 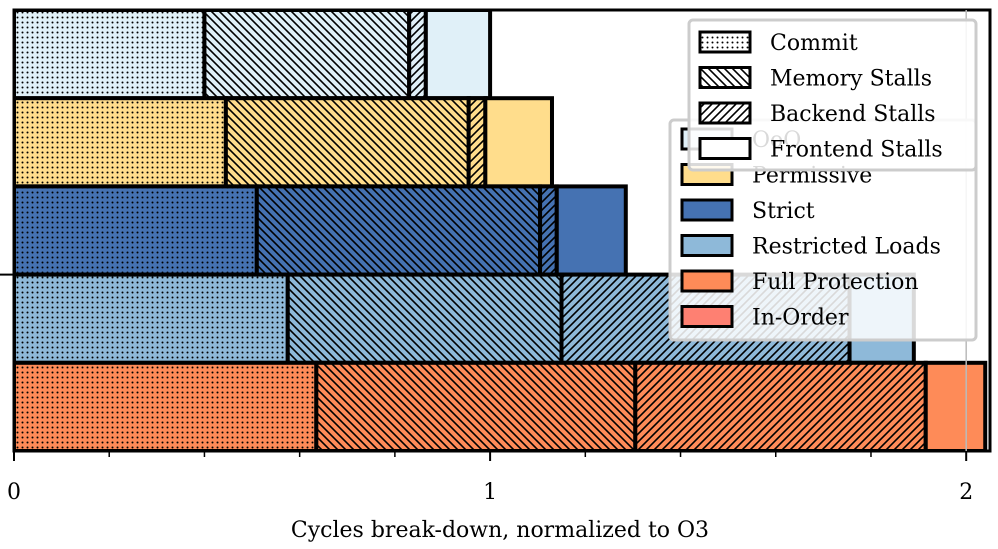 I want to click on bar-strict, so click(x=321, y=230).